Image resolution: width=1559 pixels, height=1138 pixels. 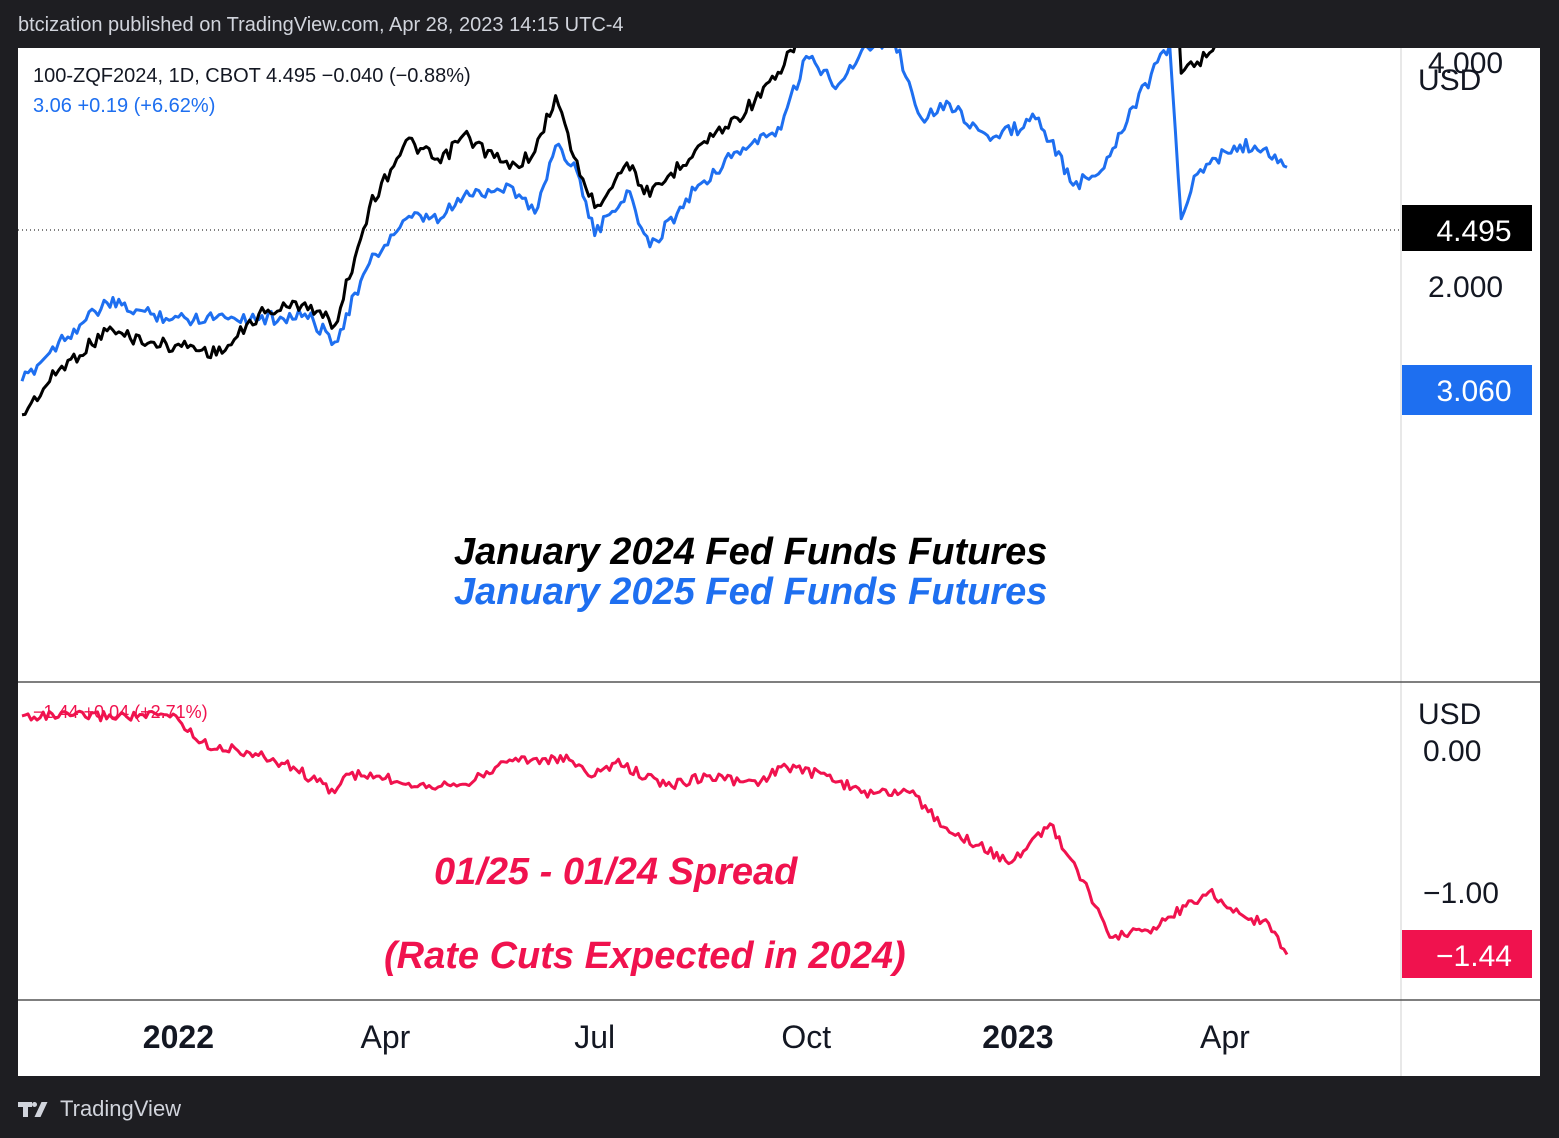 What do you see at coordinates (1449, 714) in the screenshot?
I see `currency-label-bottom: USD` at bounding box center [1449, 714].